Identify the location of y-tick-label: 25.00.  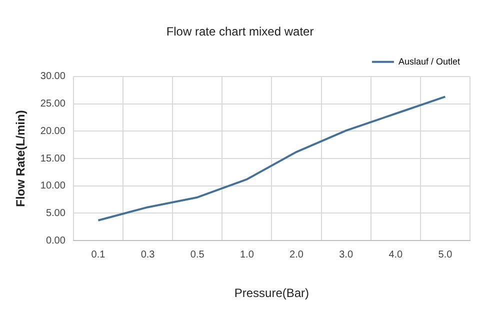
(53, 104).